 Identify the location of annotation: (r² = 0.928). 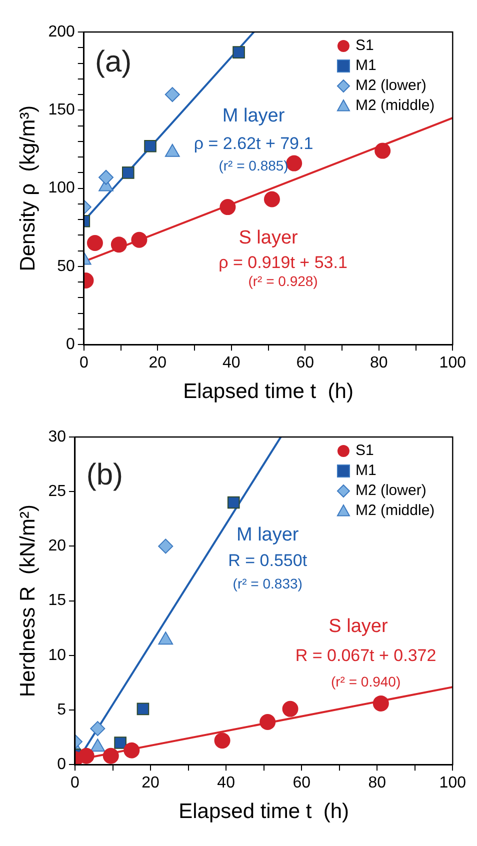
(283, 280).